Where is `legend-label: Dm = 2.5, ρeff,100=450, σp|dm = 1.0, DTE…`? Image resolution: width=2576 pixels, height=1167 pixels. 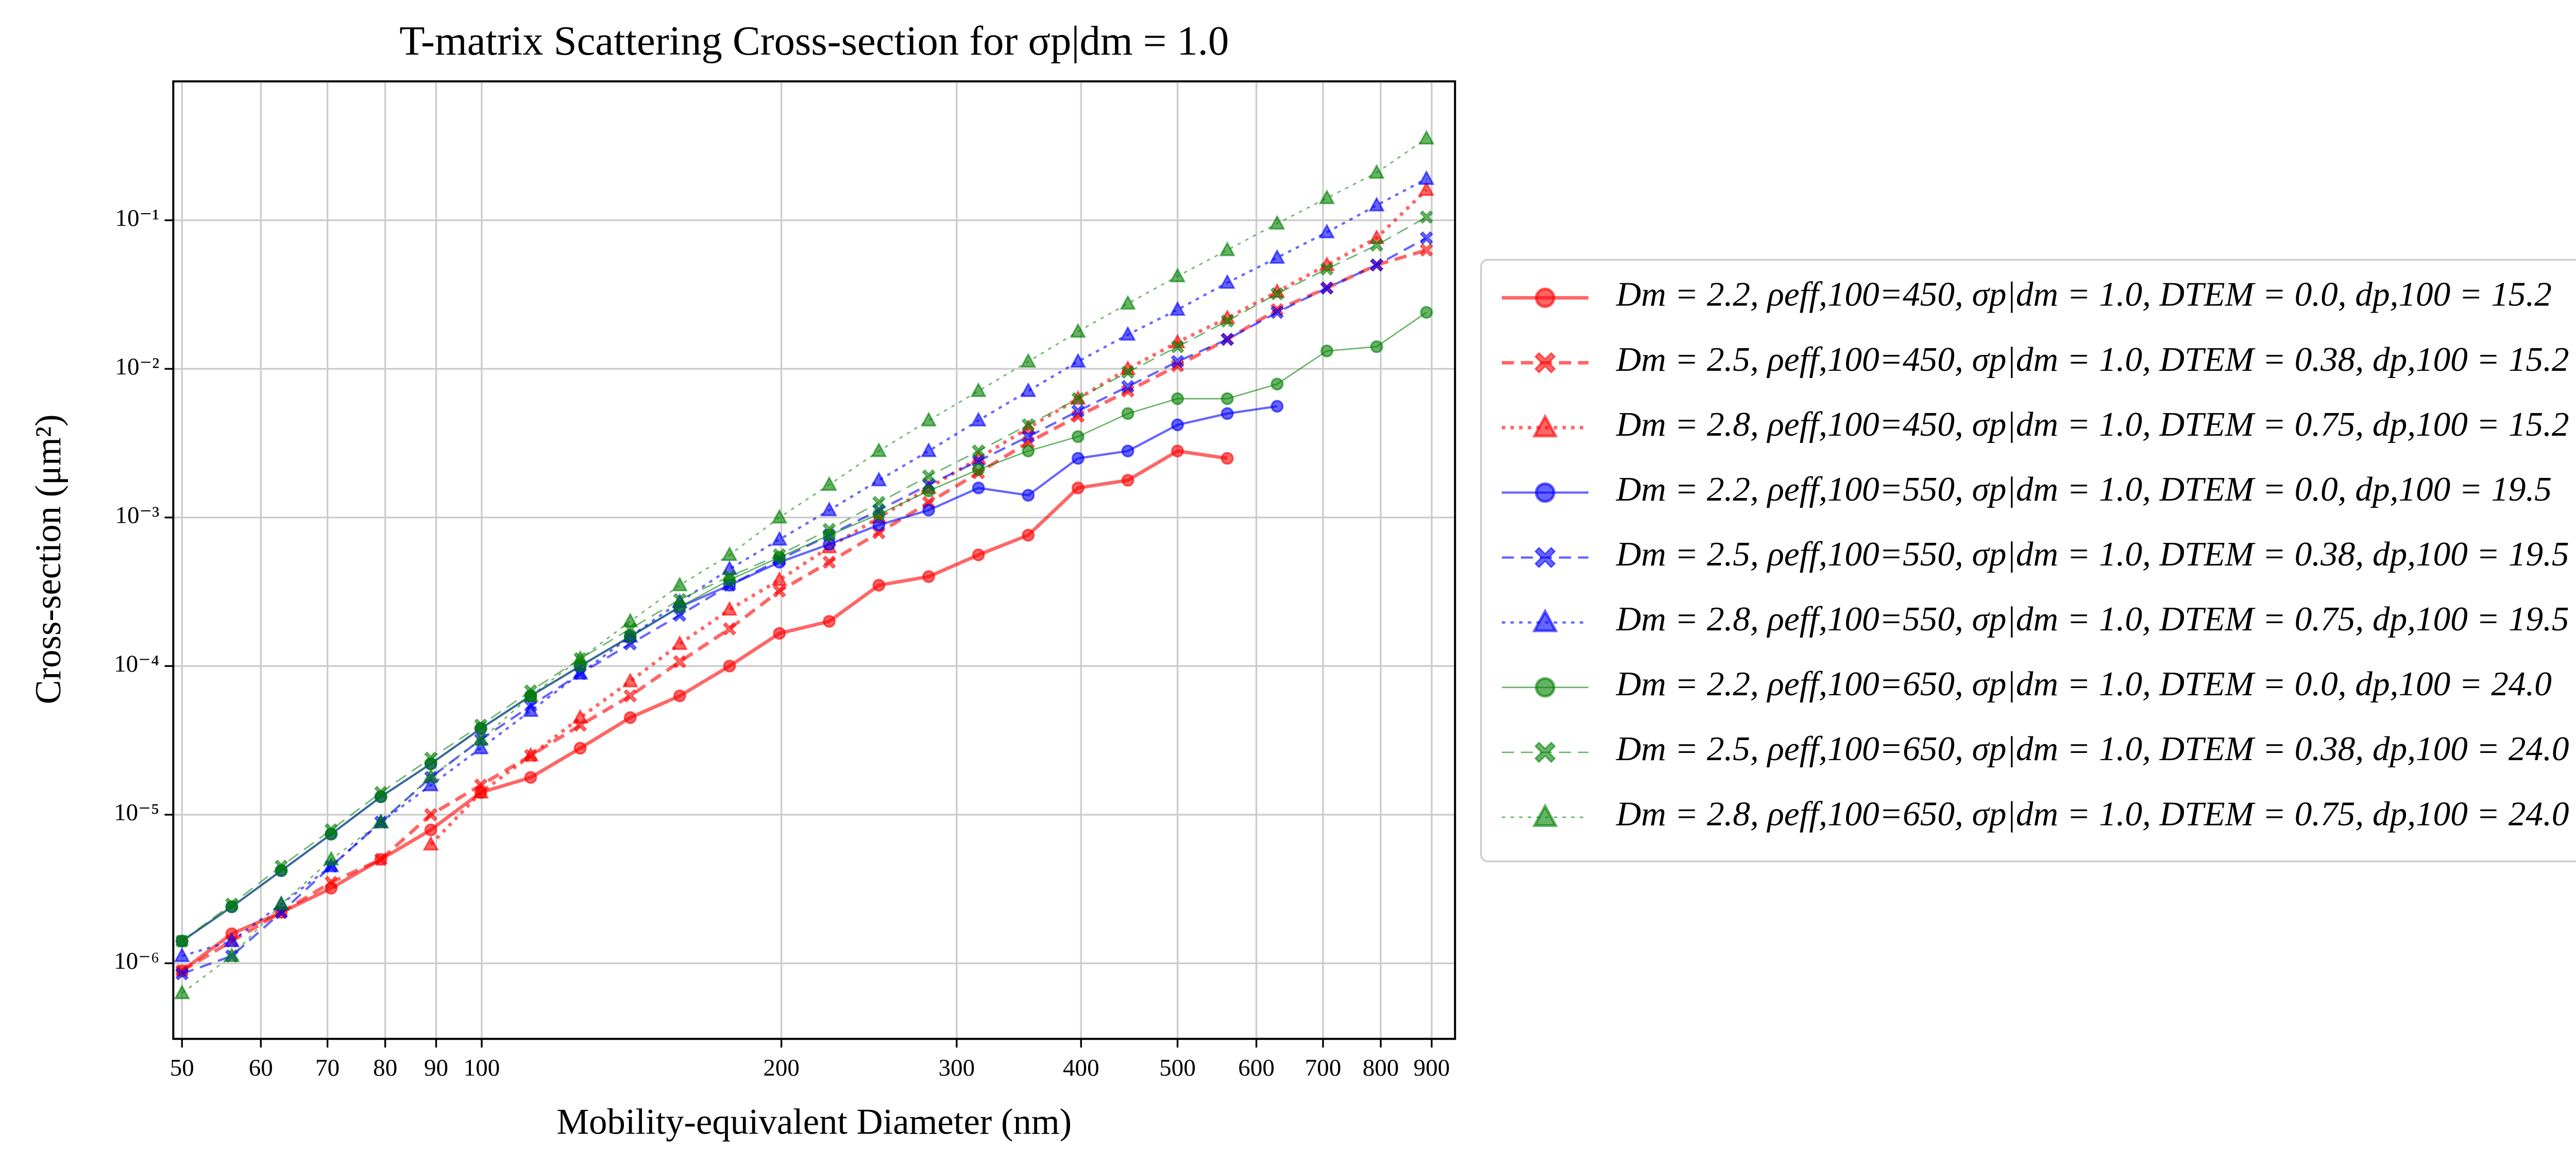
legend-label: Dm = 2.5, ρeff,100=450, σp|dm = 1.0, DTE… is located at coordinates (2092, 360).